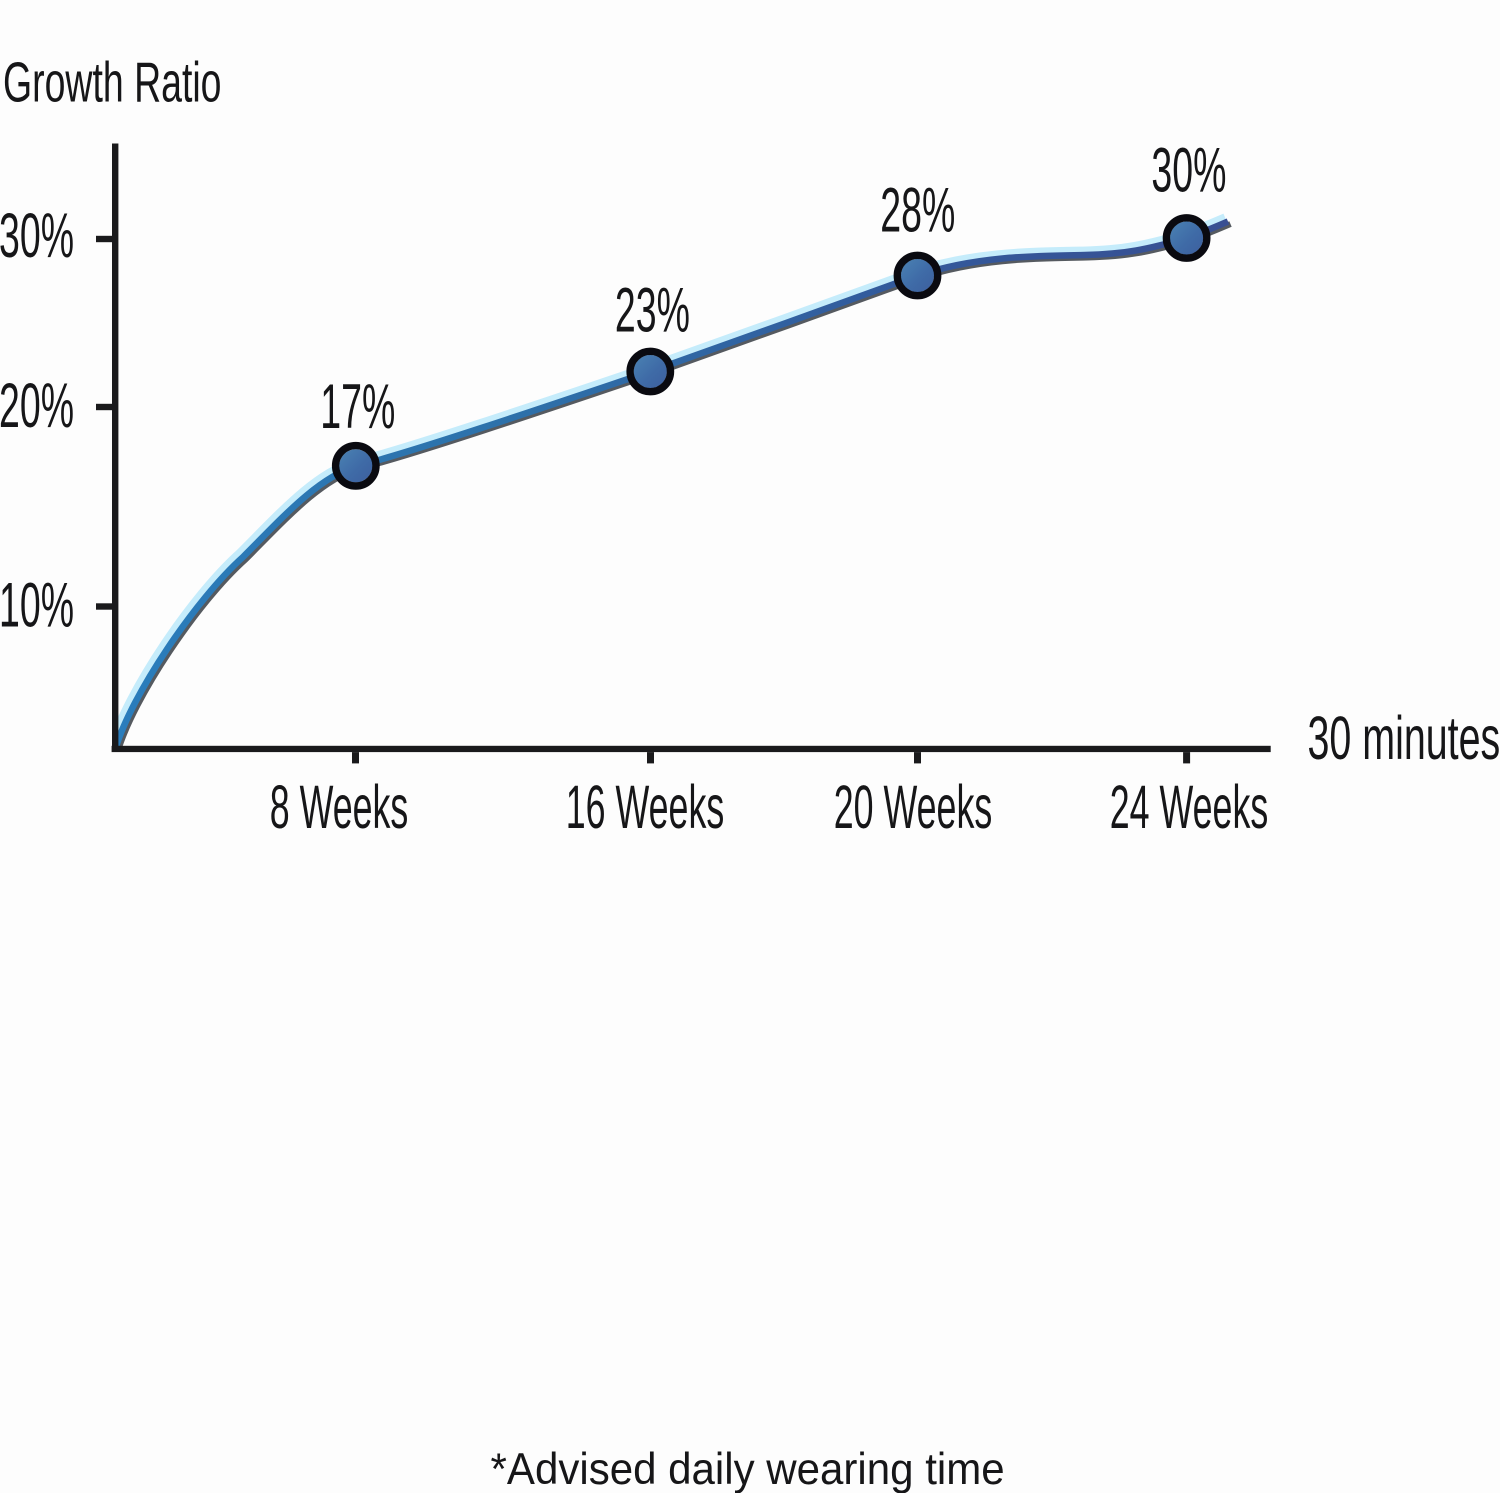 The image size is (1500, 1493). I want to click on svg-text: 10%, so click(37, 604).